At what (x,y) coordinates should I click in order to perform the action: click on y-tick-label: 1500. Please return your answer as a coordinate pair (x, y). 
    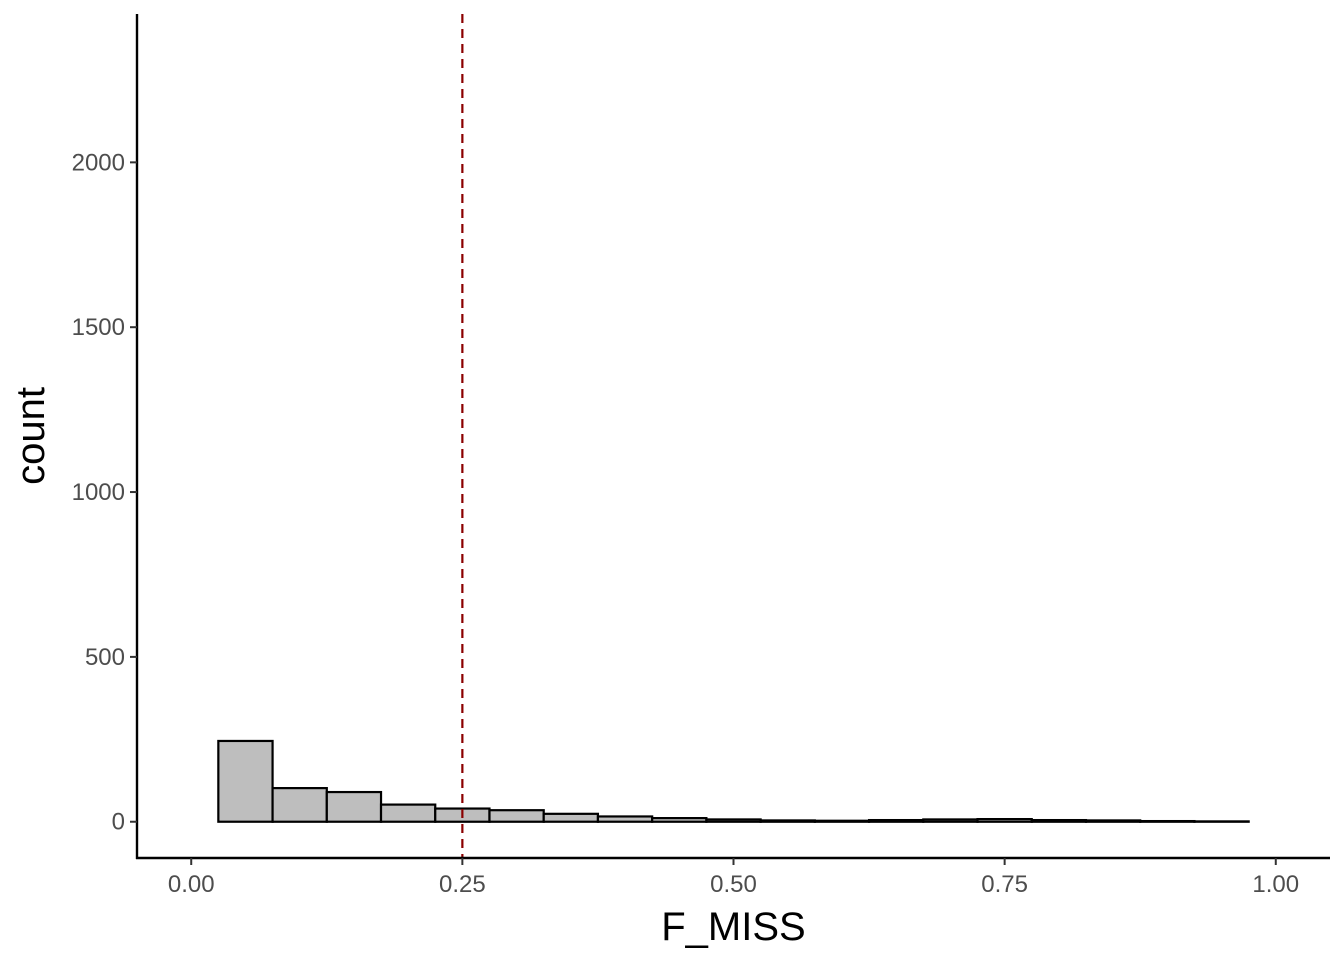
    Looking at the image, I should click on (98, 327).